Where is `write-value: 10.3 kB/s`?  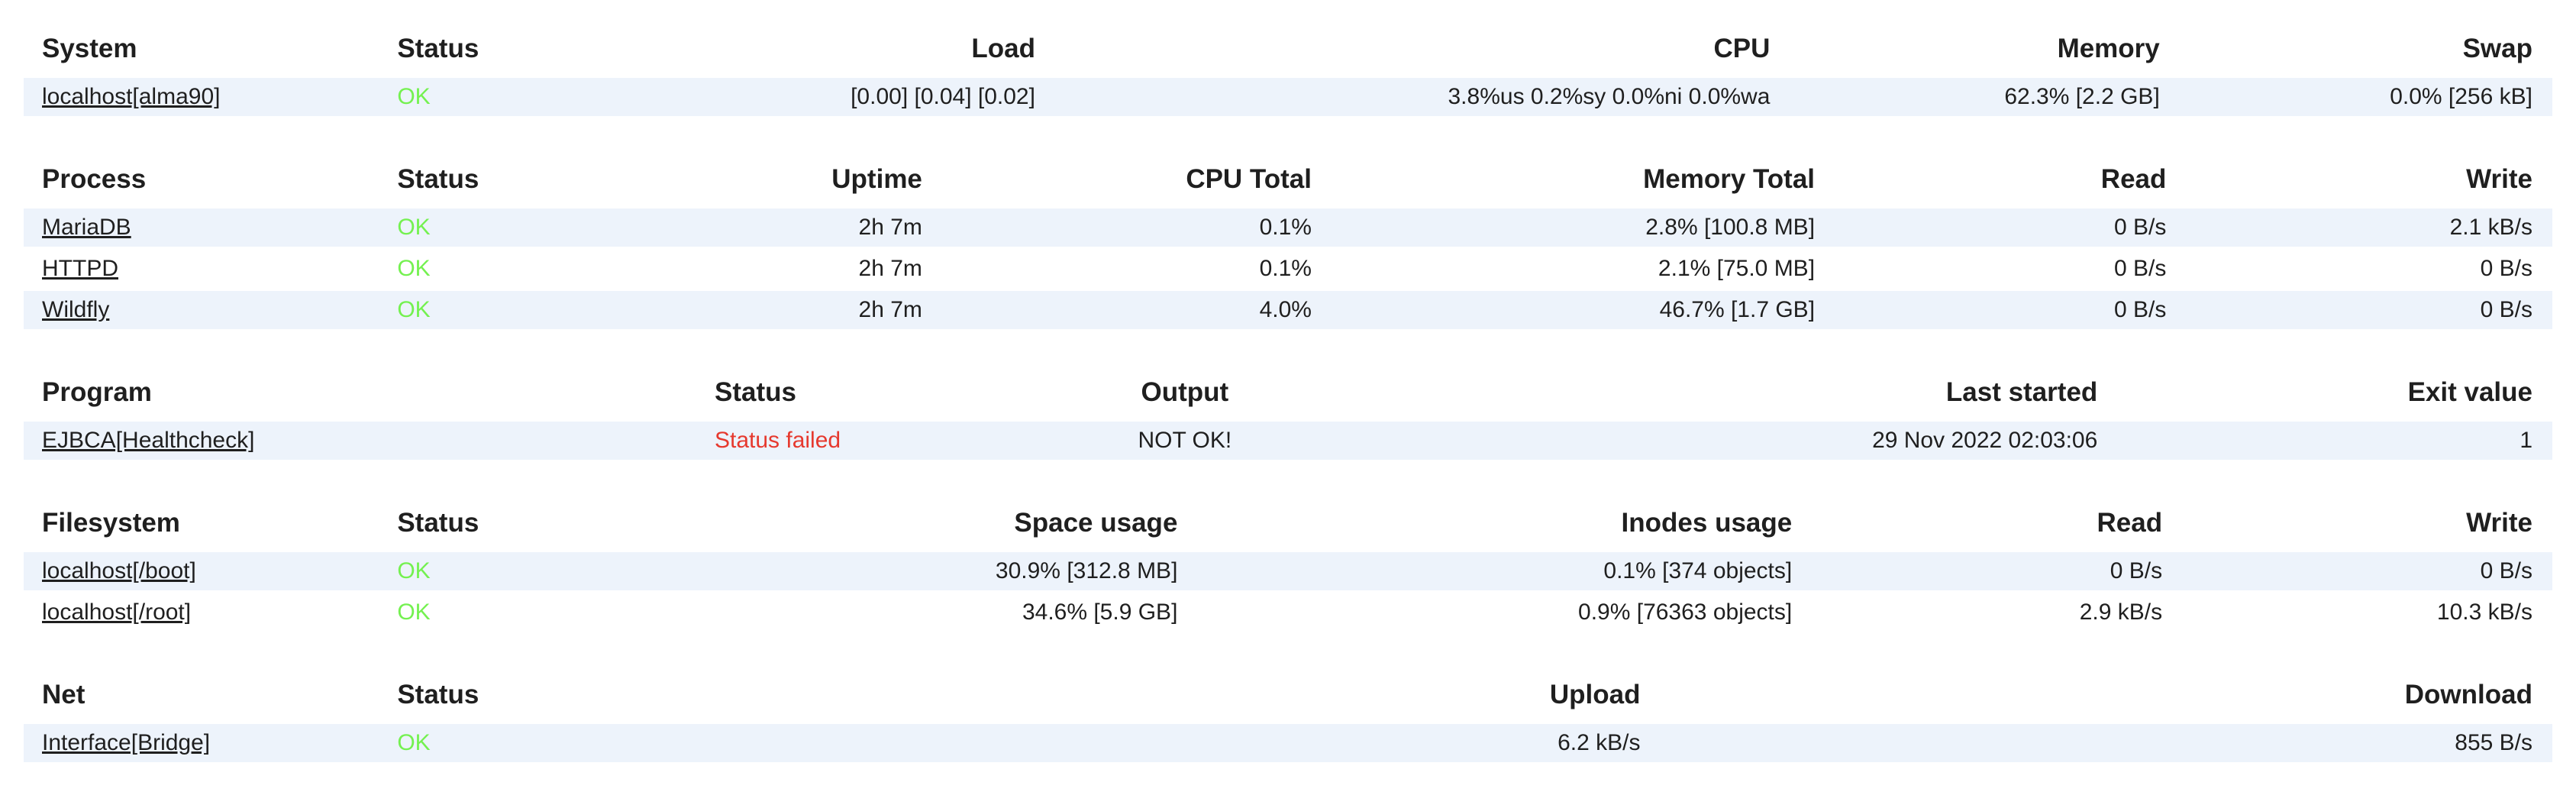 write-value: 10.3 kB/s is located at coordinates (2484, 612).